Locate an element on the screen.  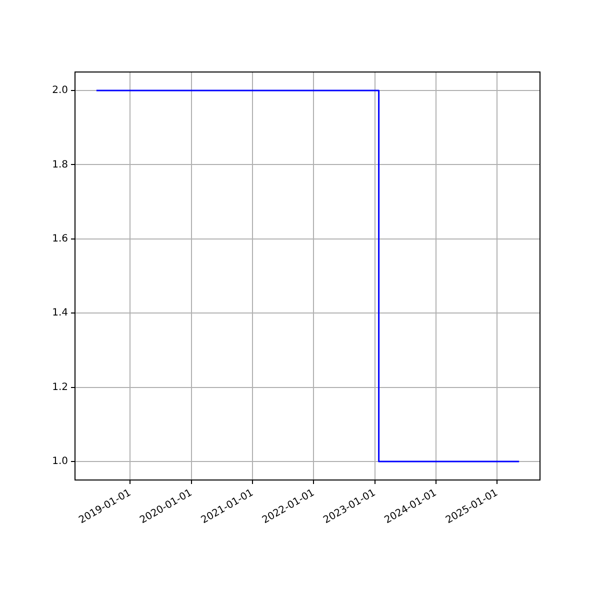
y-tick-label: 1.4 is located at coordinates (60, 313).